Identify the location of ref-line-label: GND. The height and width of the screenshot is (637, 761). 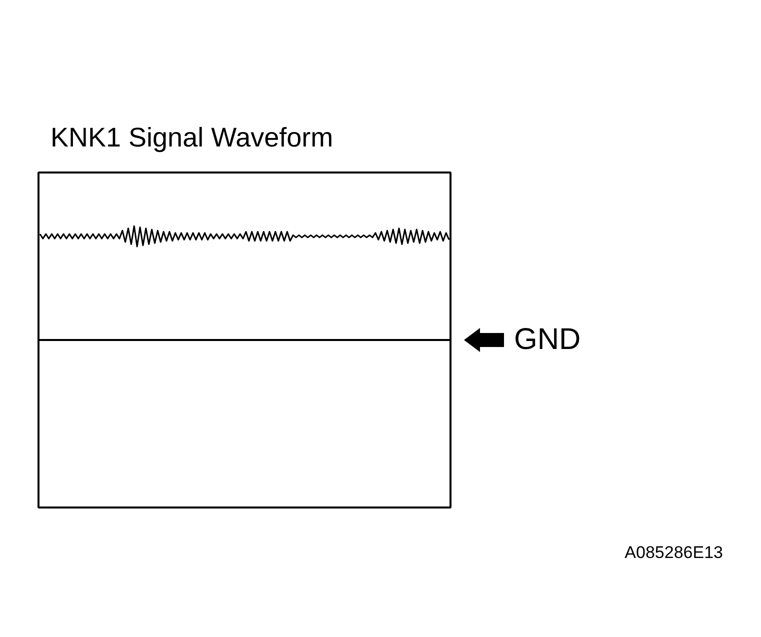
(547, 340).